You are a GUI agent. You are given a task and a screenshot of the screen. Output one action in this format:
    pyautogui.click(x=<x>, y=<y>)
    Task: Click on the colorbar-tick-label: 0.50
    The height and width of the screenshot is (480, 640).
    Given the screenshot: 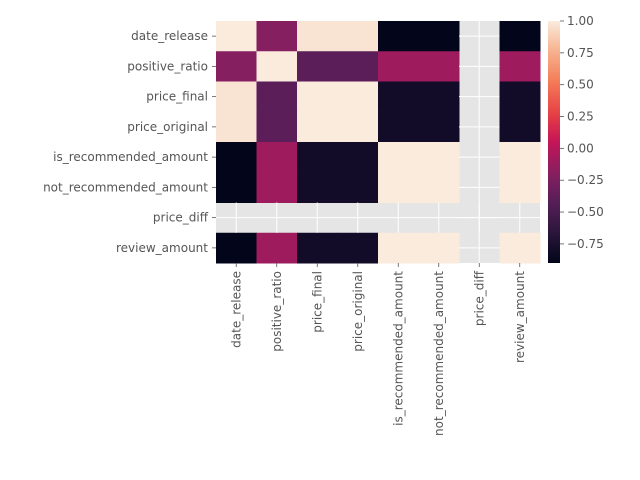 What is the action you would take?
    pyautogui.click(x=580, y=85)
    